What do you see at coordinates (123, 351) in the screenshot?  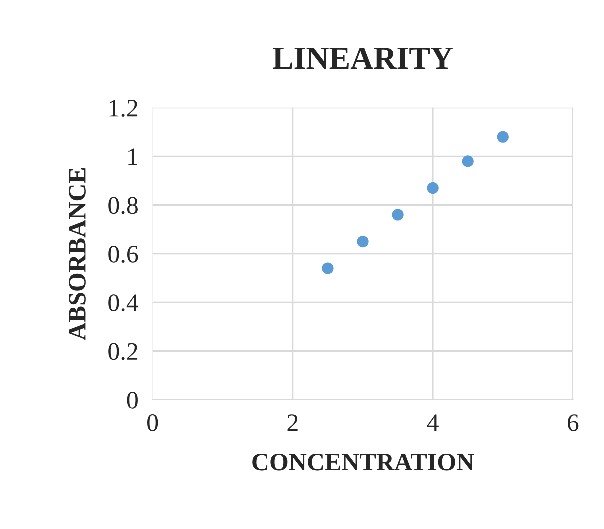 I see `y-tick-label: 0.2` at bounding box center [123, 351].